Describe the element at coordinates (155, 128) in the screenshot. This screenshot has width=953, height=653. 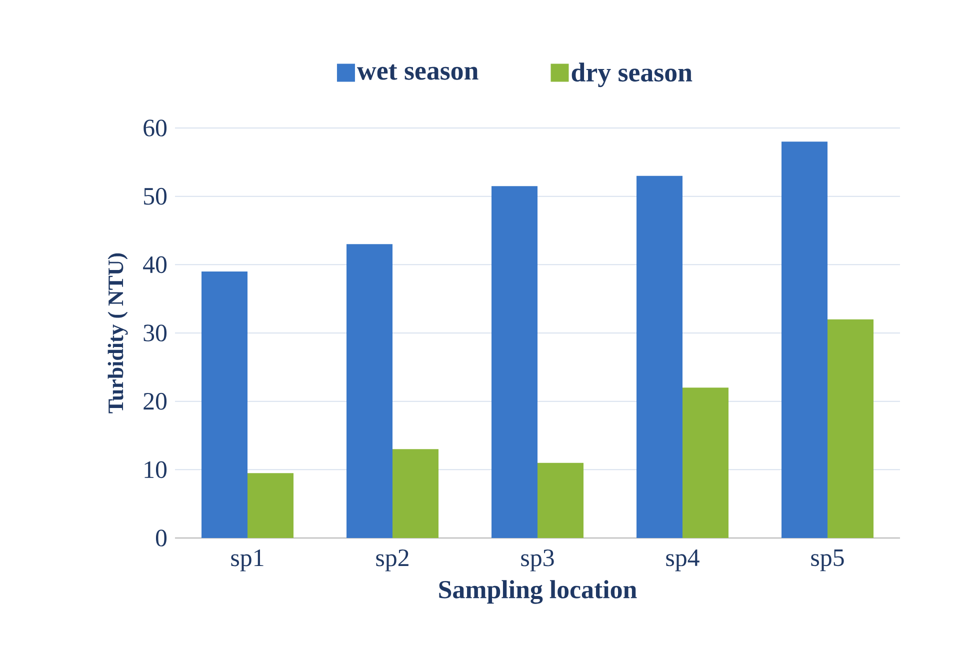
I see `y-tick-label: 60` at that location.